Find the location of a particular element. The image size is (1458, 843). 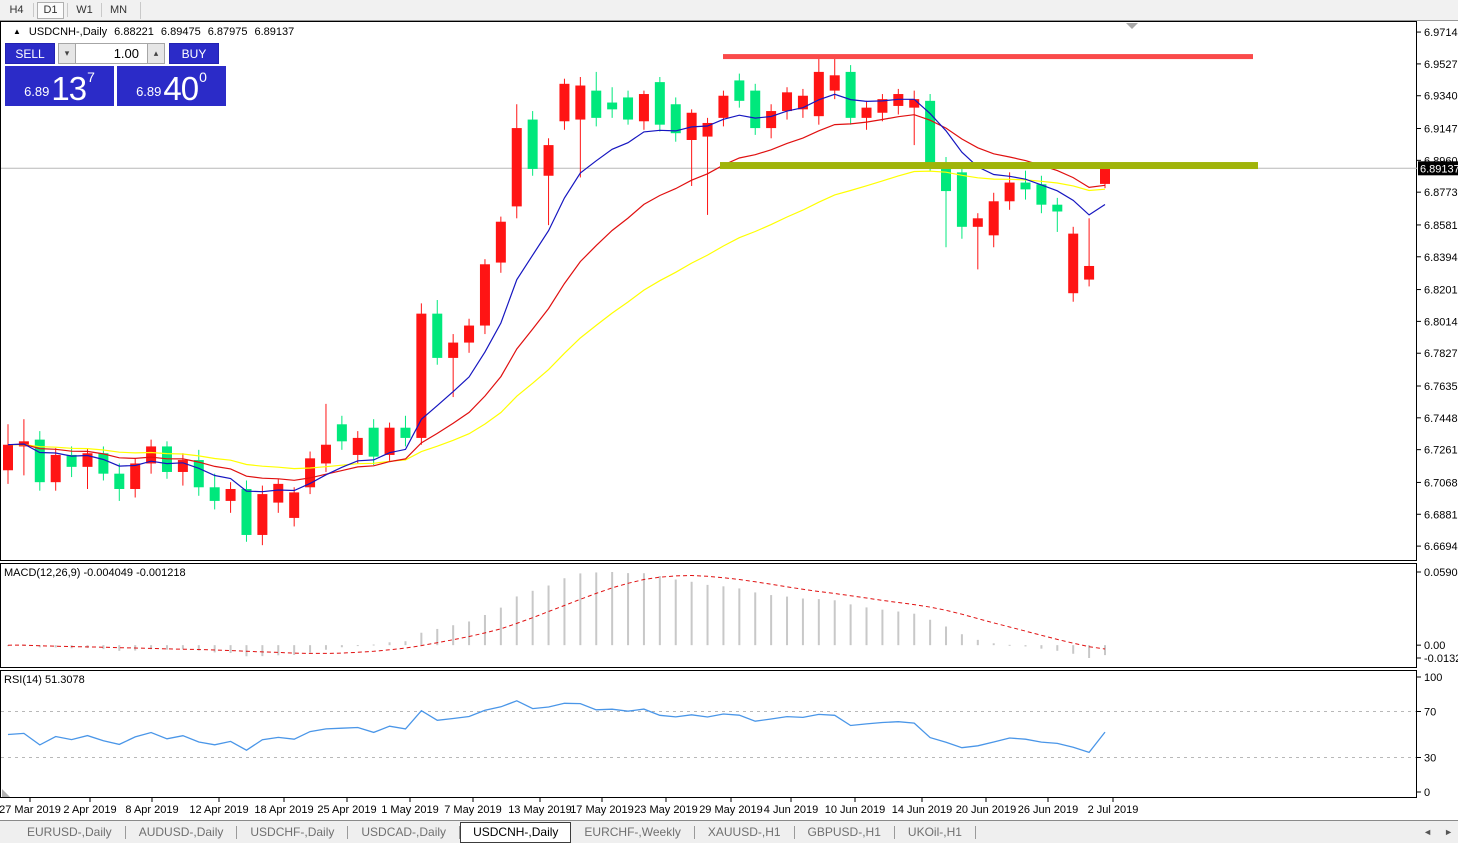

volume-input is located at coordinates (111, 53).